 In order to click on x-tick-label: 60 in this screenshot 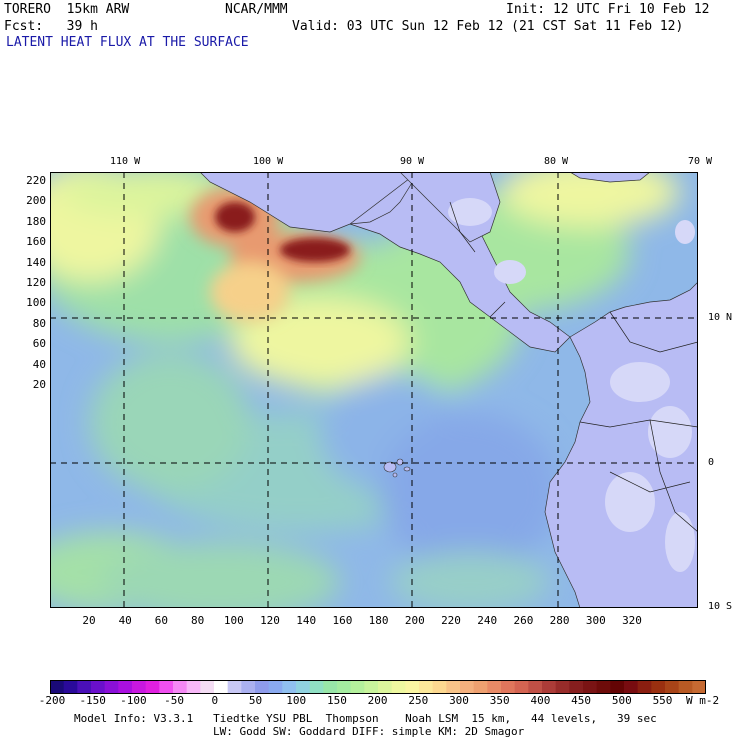, I will do `click(161, 620)`.